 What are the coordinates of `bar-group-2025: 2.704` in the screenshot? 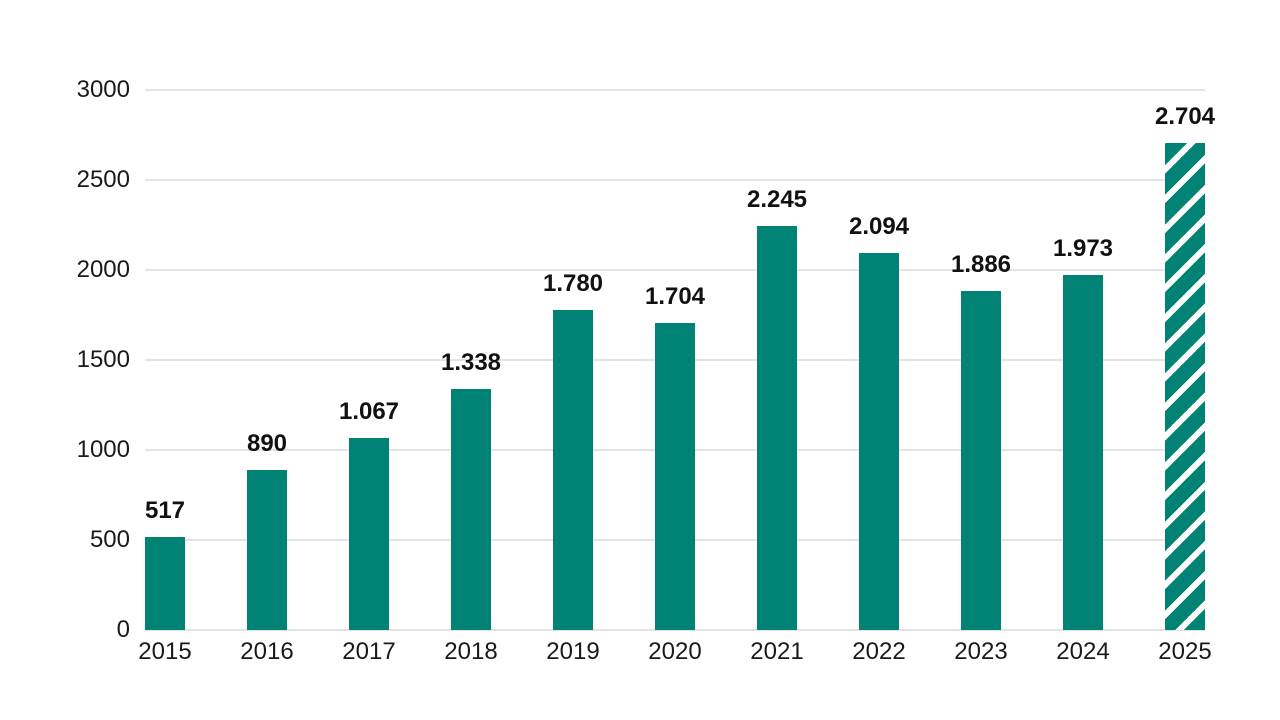 It's located at (1185, 366).